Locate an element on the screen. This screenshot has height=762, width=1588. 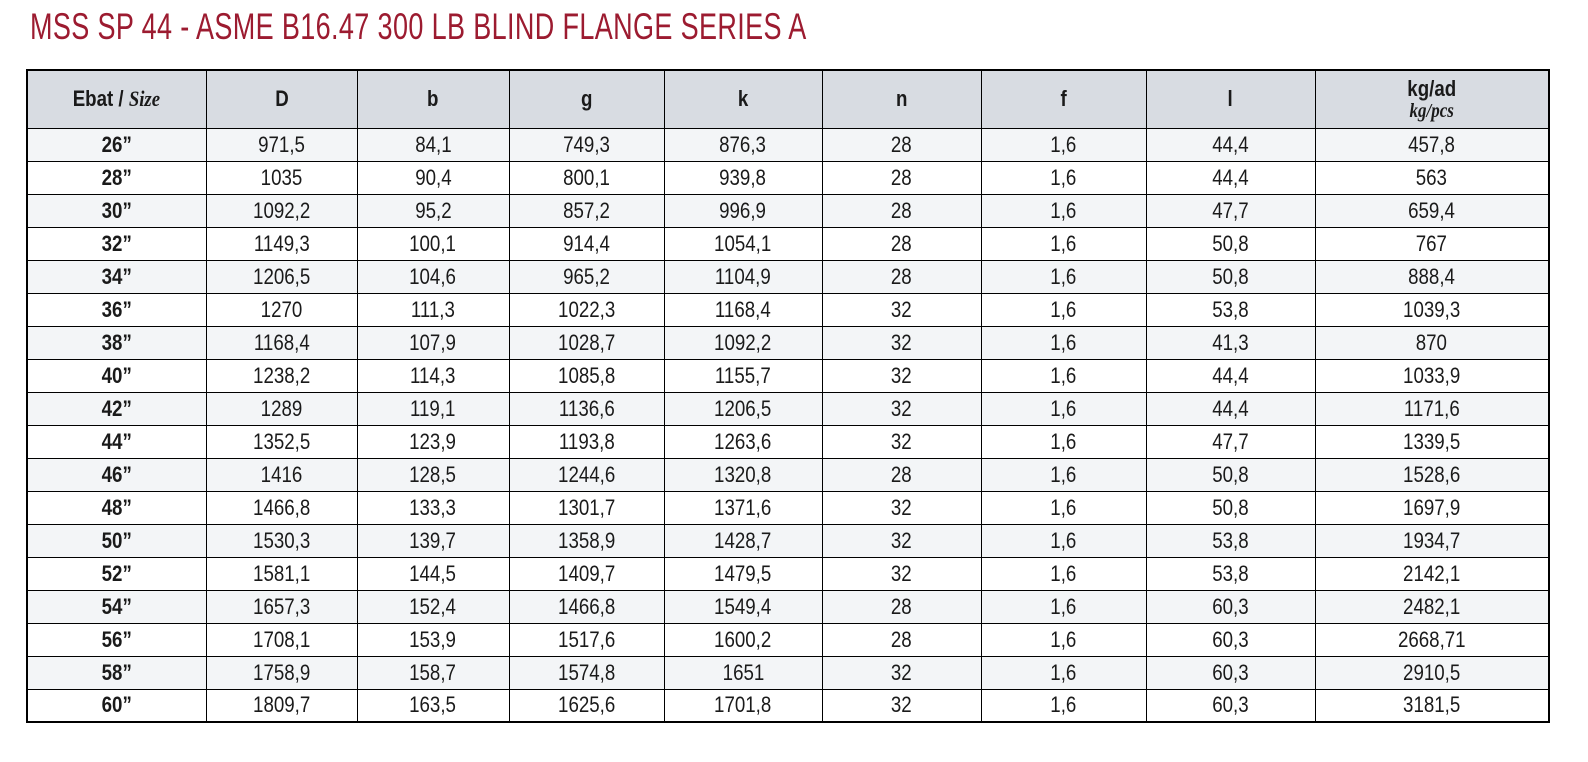
cell-g: 1574,8 is located at coordinates (586, 672).